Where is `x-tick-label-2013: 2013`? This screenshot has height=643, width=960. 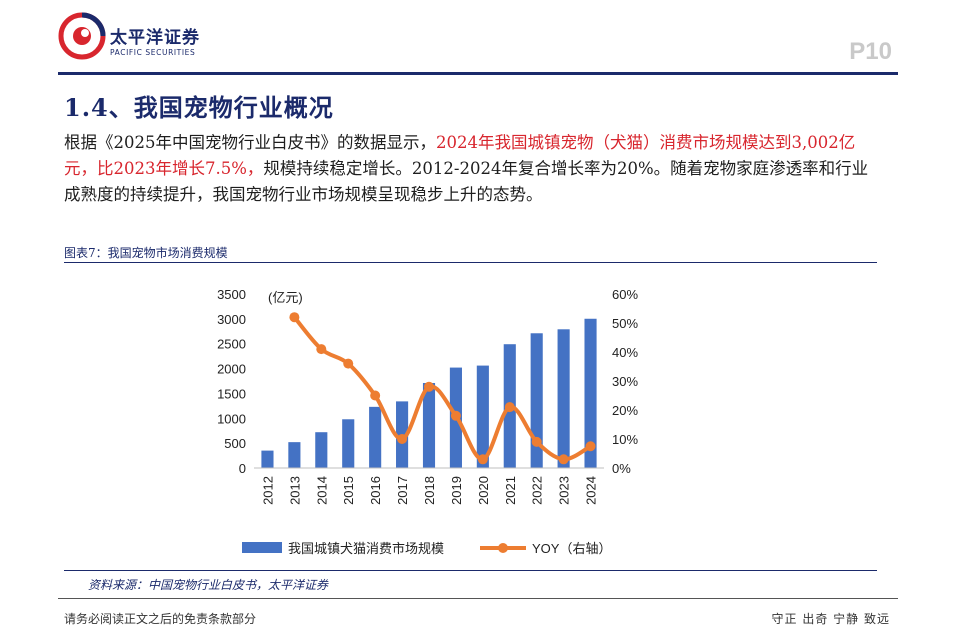 x-tick-label-2013: 2013 is located at coordinates (294, 490).